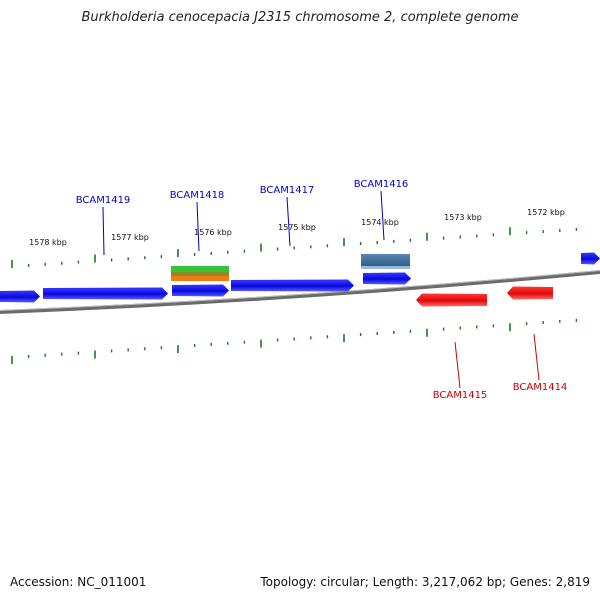  I want to click on backbone-highlight, so click(300, 290).